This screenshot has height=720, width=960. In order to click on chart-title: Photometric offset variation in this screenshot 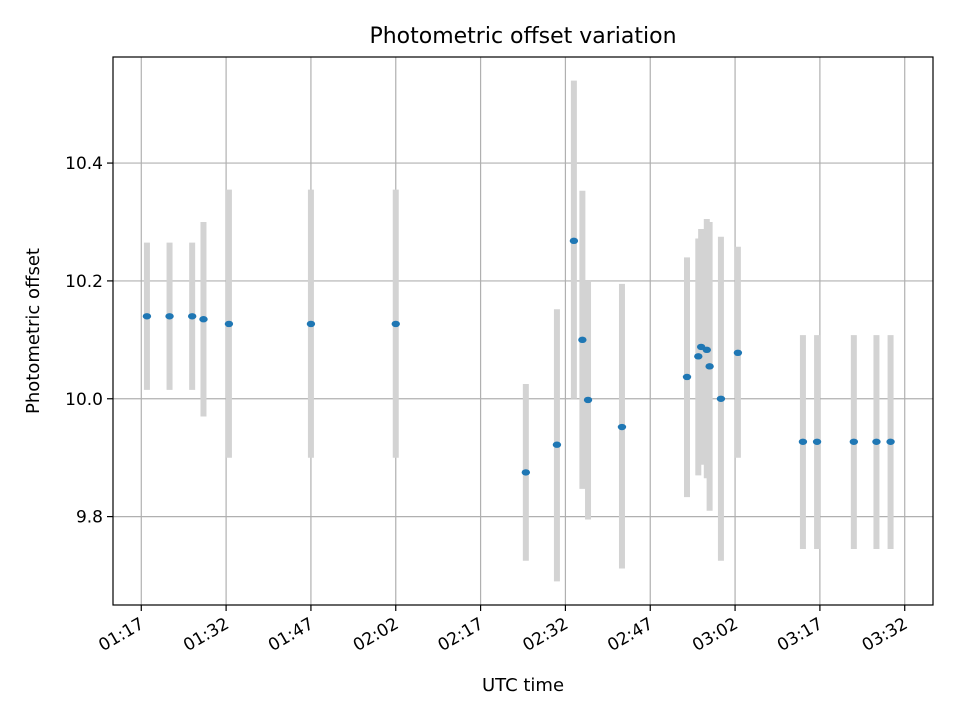, I will do `click(522, 36)`.